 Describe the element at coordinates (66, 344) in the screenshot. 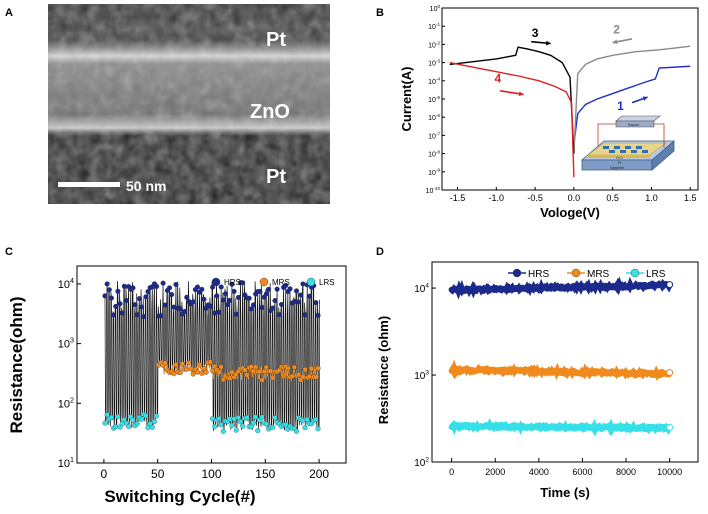

I see `panel-c-y-tick-label: 10³` at that location.